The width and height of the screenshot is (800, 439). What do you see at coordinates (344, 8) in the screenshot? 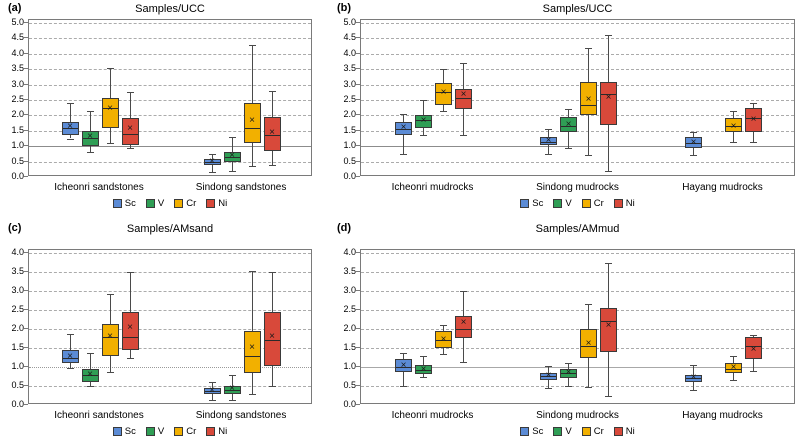
I see `panel-b-label: (b)` at bounding box center [344, 8].